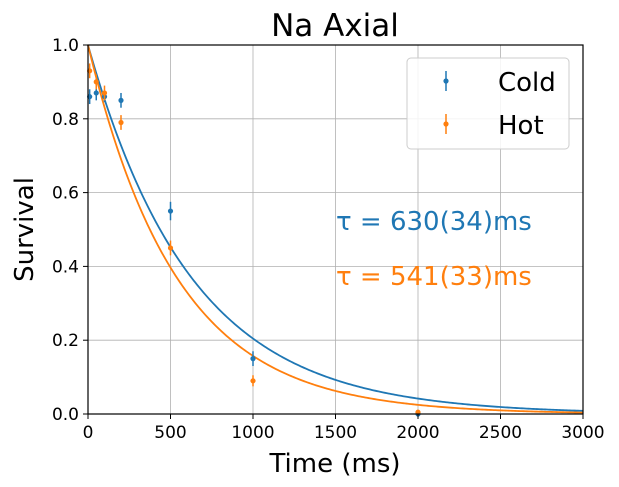  What do you see at coordinates (65, 415) in the screenshot?
I see `y-tick-label-0: 0.0` at bounding box center [65, 415].